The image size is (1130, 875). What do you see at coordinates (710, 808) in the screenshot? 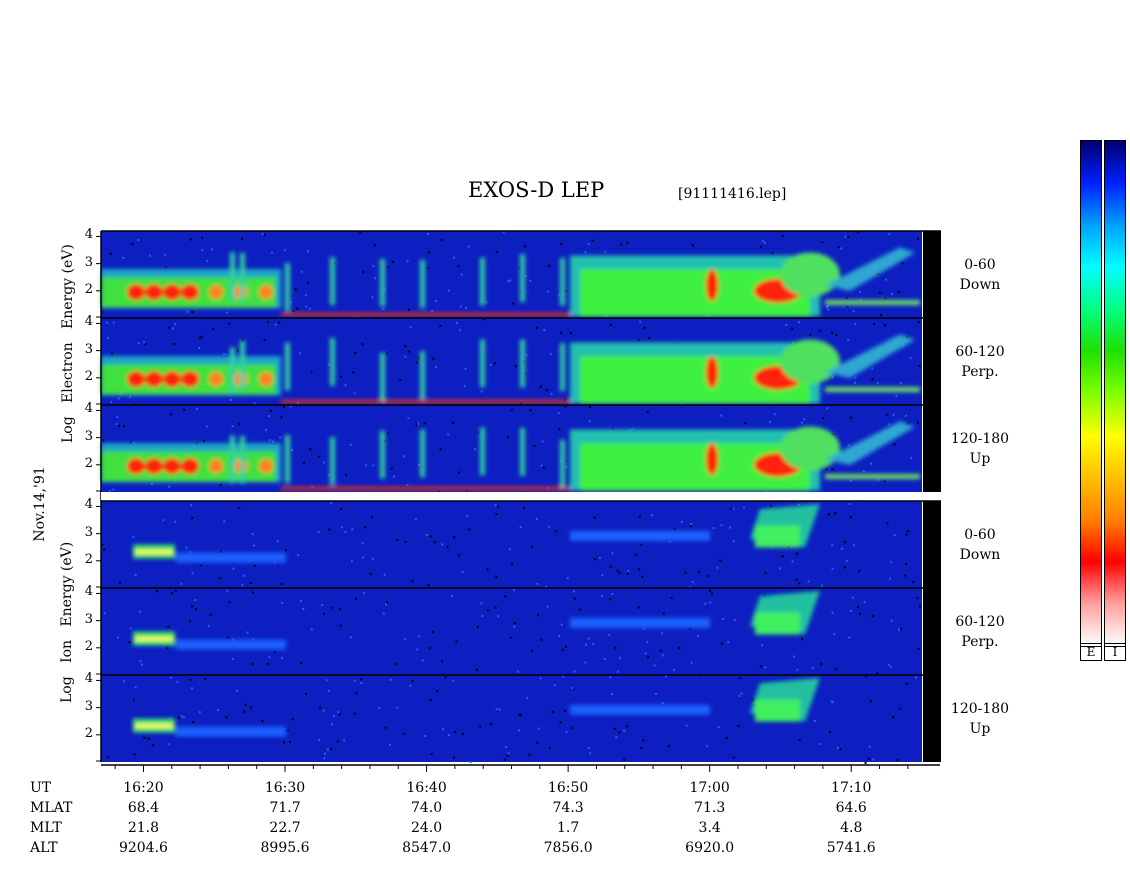
I see `ephem-value-mlat: 71.3` at bounding box center [710, 808].